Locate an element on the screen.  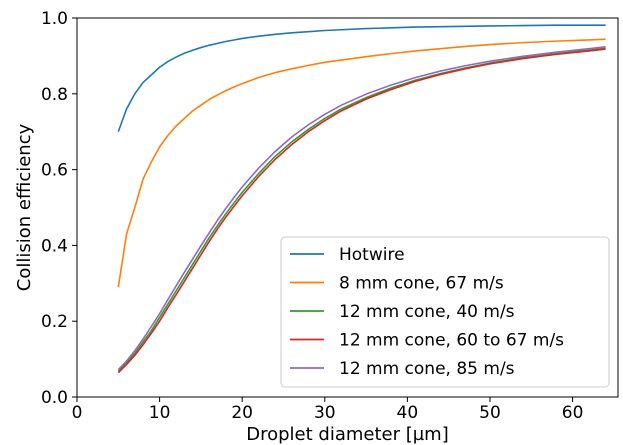
x-axis-label: Droplet diameter [µm] is located at coordinates (347, 434).